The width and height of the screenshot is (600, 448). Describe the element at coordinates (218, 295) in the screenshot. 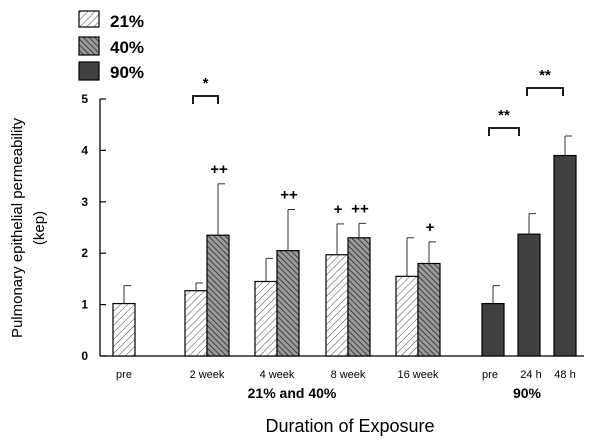

I see `bar-40-2-week` at that location.